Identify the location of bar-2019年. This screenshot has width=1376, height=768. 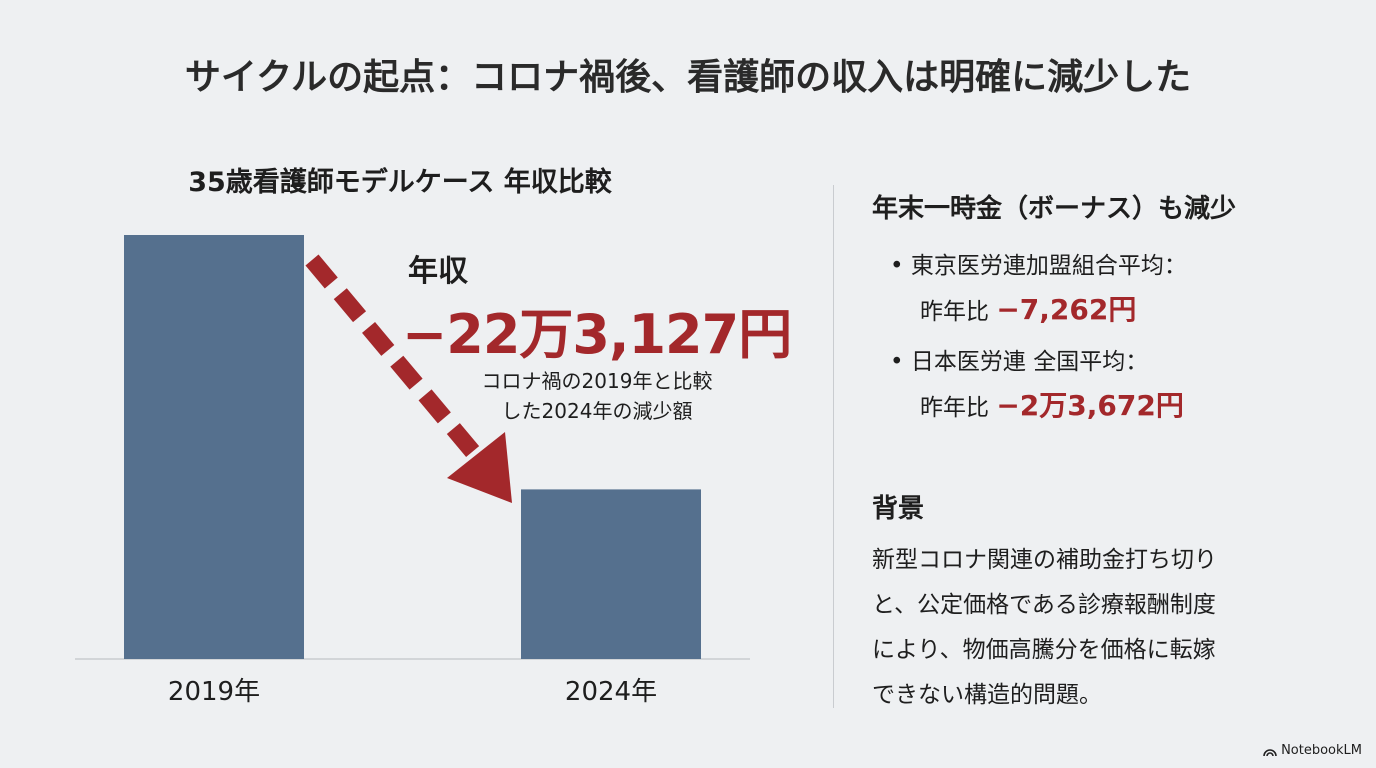
(214, 447).